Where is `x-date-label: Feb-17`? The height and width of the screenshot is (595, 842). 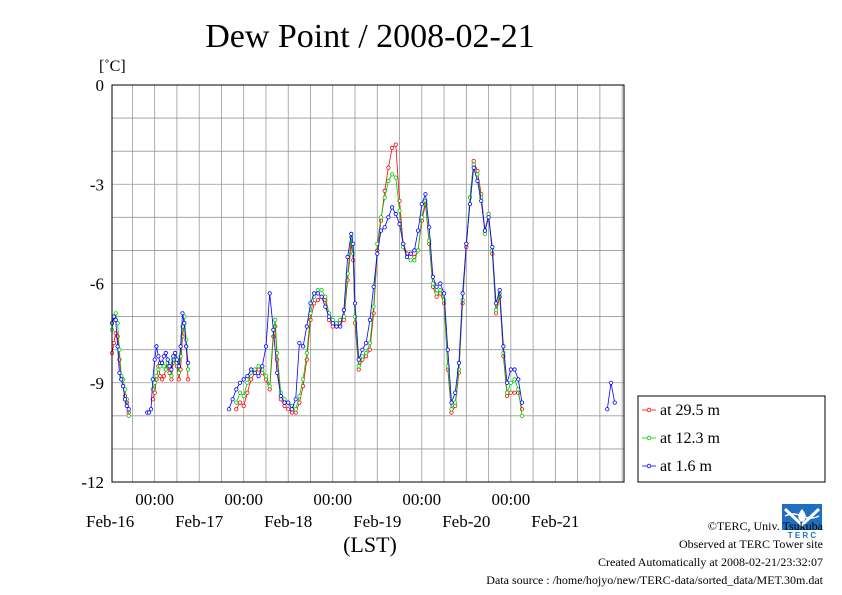
x-date-label: Feb-17 is located at coordinates (199, 521).